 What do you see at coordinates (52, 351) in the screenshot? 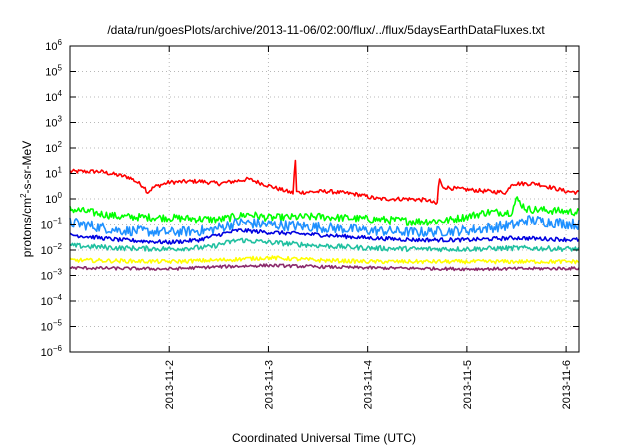
I see `y-tick-label: 10⁻⁶` at bounding box center [52, 351].